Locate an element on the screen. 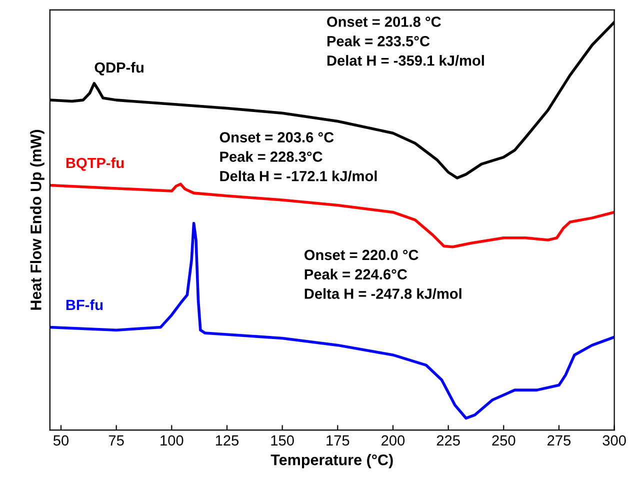 Image resolution: width=632 pixels, height=496 pixels. series-label: BF-fu is located at coordinates (84, 304).